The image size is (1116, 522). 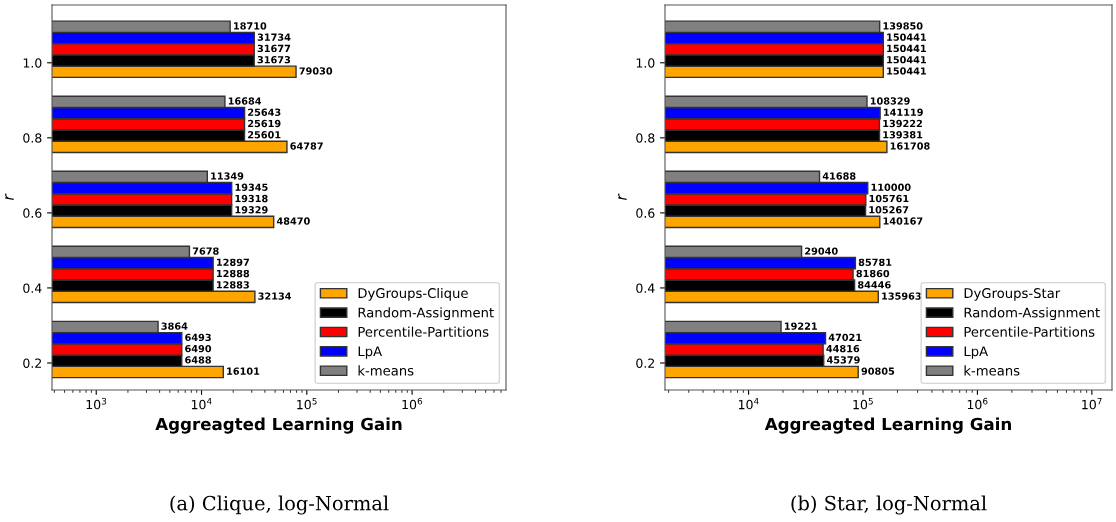 I want to click on data-label: 12897, so click(x=233, y=262).